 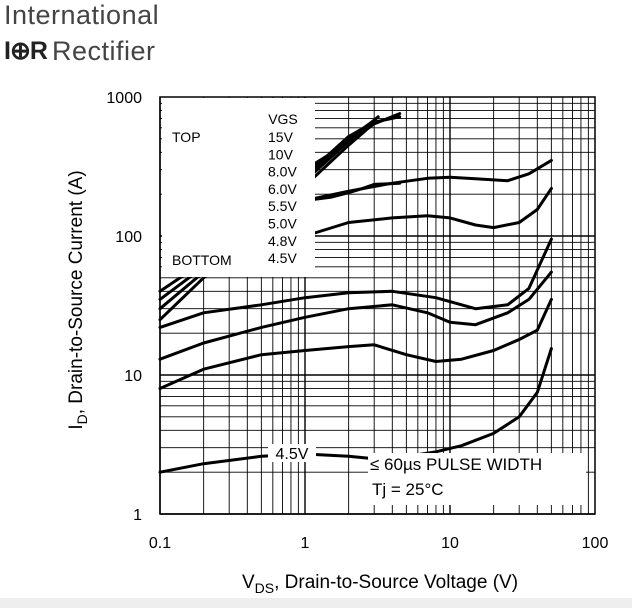 What do you see at coordinates (282, 258) in the screenshot?
I see `legend-entry: 4.5V` at bounding box center [282, 258].